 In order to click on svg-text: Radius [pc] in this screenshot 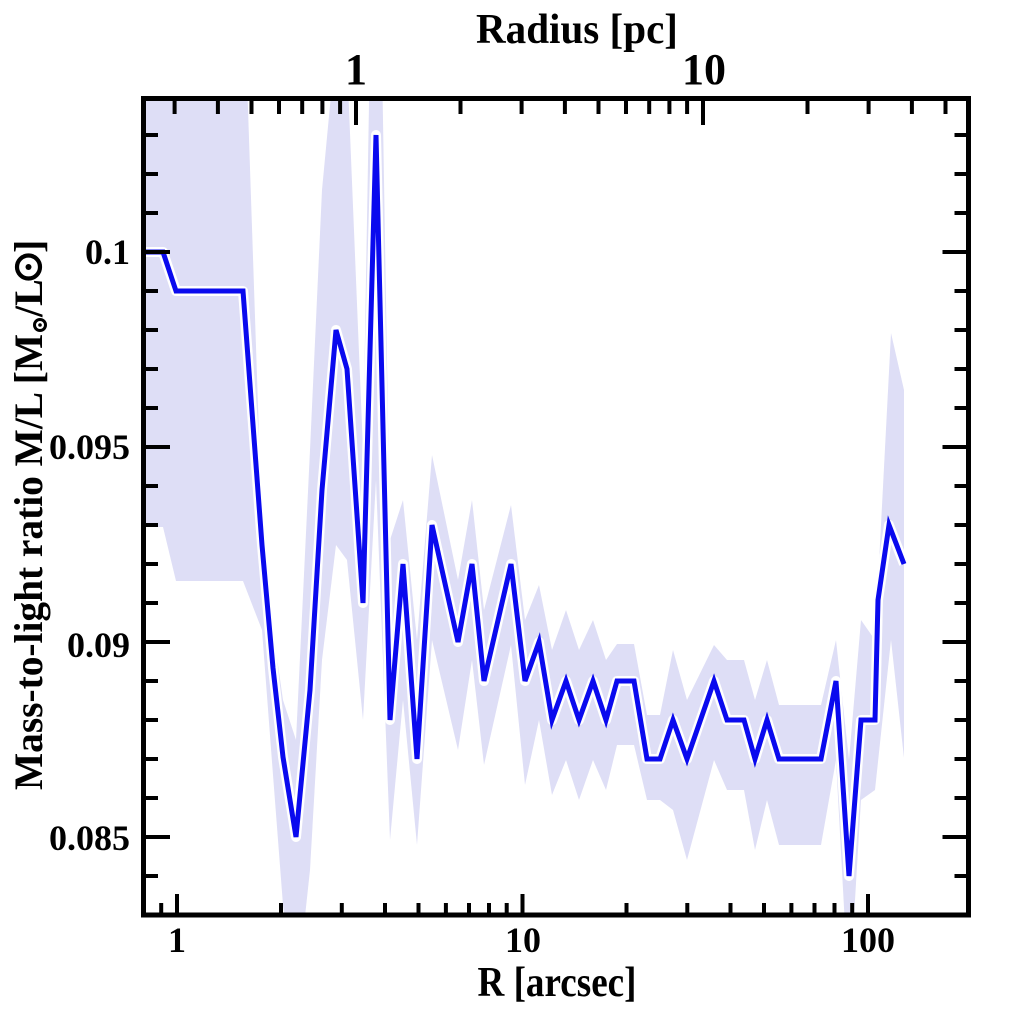, I will do `click(577, 30)`.